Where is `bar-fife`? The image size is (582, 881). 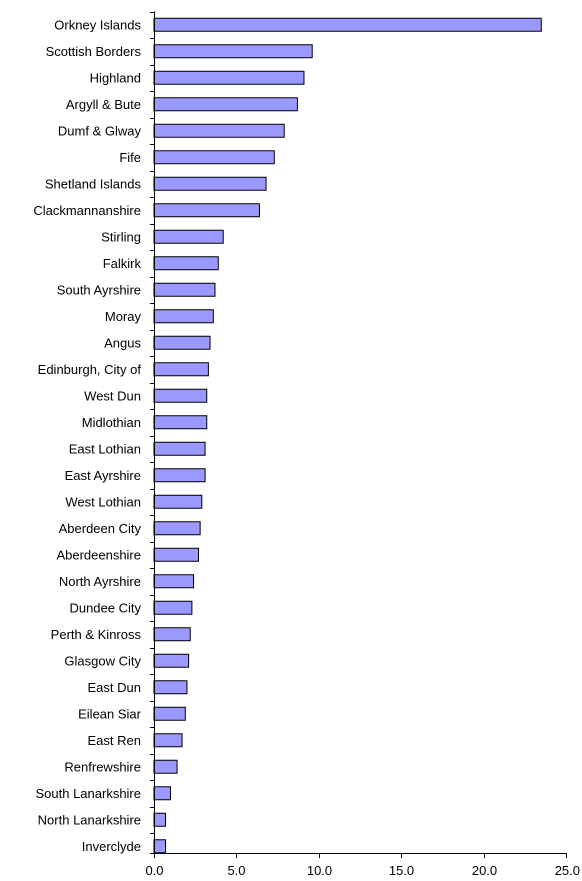 bar-fife is located at coordinates (214, 157).